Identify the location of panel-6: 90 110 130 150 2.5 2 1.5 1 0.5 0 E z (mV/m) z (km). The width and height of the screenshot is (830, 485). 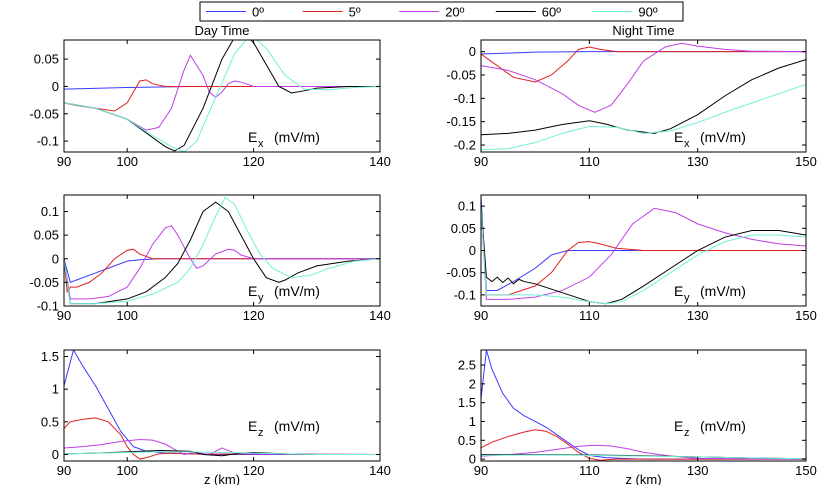
(637, 417).